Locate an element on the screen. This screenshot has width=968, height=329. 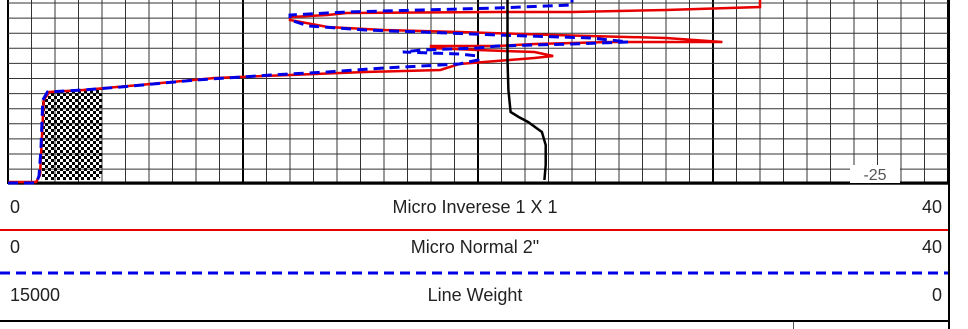
scale-row-micro-inverse: 0 Micro Inverese 1 X 1 40 is located at coordinates (475, 209).